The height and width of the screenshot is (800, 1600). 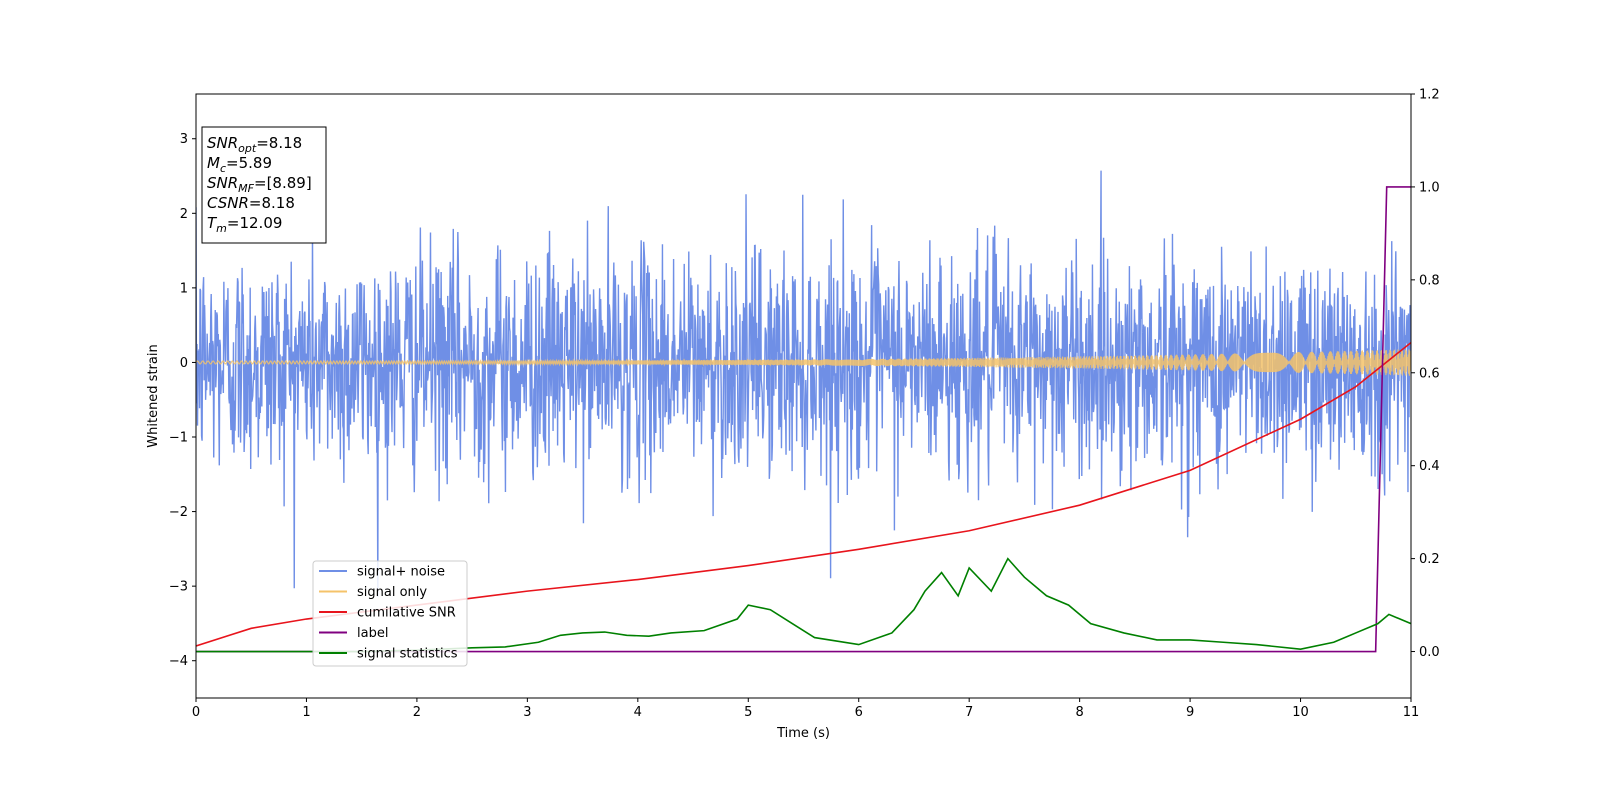 I want to click on info-line: CSNR=8.18, so click(x=251, y=203).